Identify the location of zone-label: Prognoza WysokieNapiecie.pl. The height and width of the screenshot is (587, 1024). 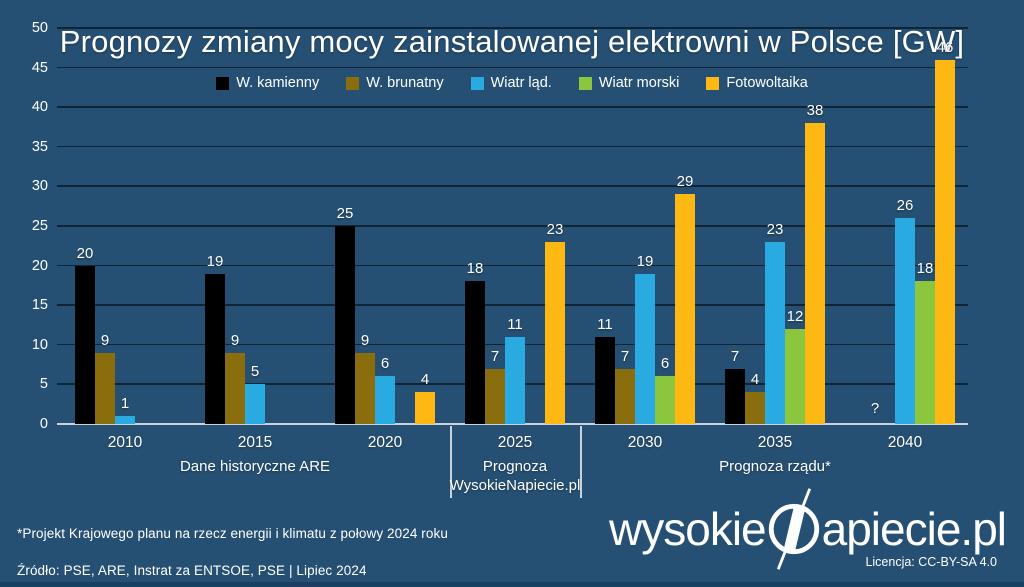
(515, 476).